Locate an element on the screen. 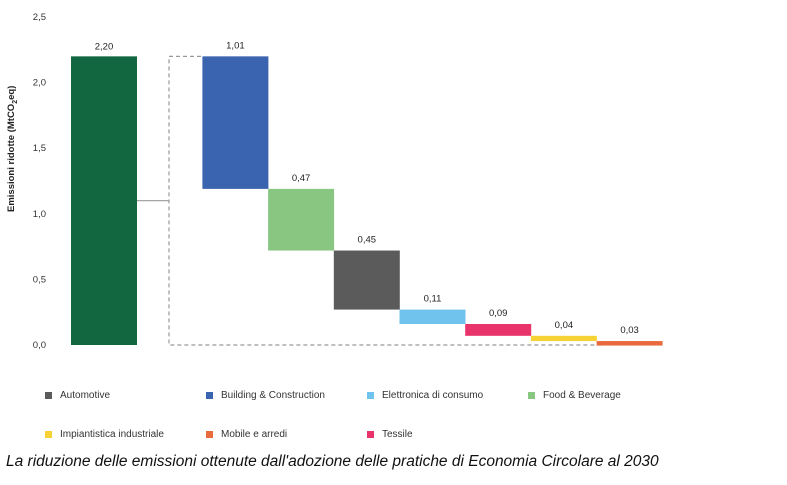 The width and height of the screenshot is (787, 485). legend-item-food: Food & Beverage is located at coordinates (574, 395).